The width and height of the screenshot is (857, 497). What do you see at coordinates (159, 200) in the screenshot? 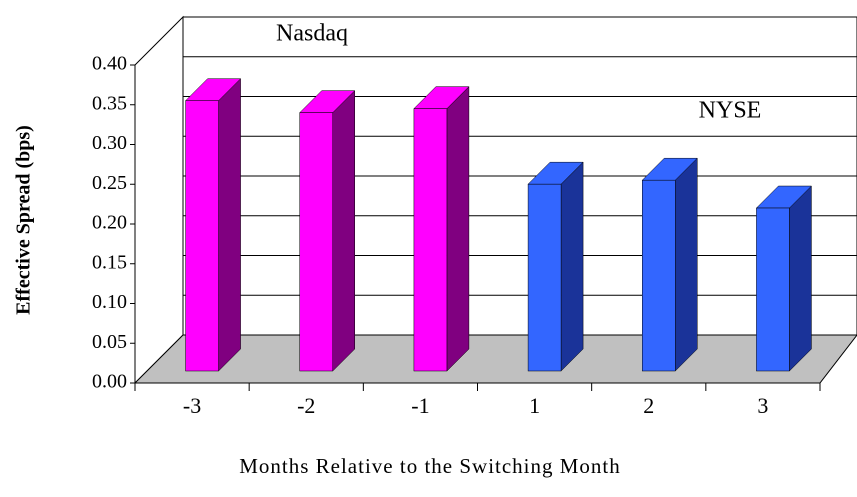
I see `side-wall` at bounding box center [159, 200].